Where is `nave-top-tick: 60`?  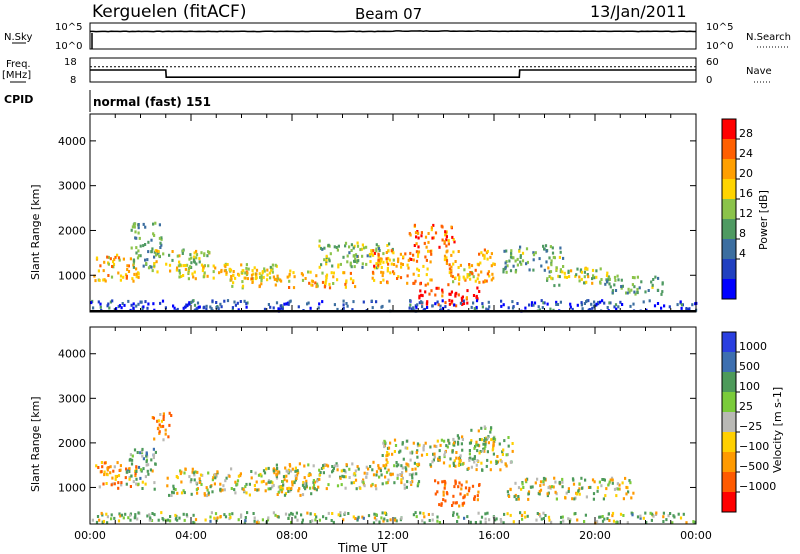
nave-top-tick: 60 is located at coordinates (712, 62).